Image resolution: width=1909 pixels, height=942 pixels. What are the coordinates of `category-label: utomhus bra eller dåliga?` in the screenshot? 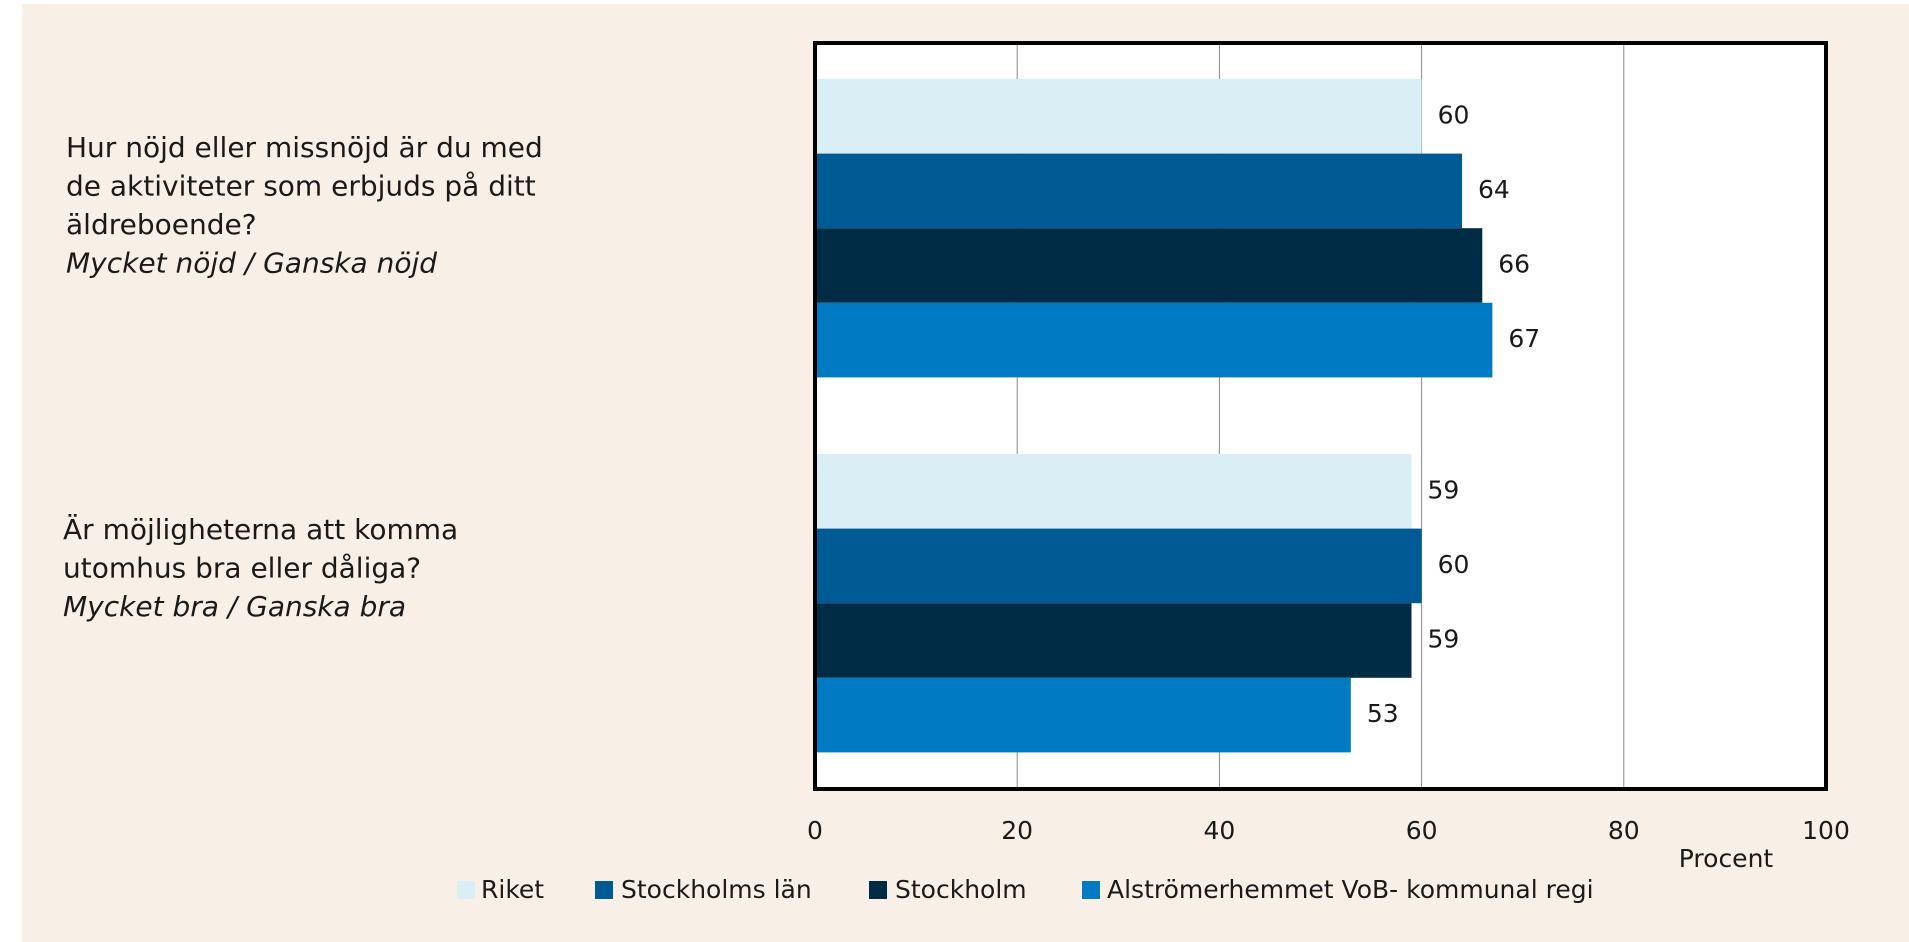 It's located at (242, 568).